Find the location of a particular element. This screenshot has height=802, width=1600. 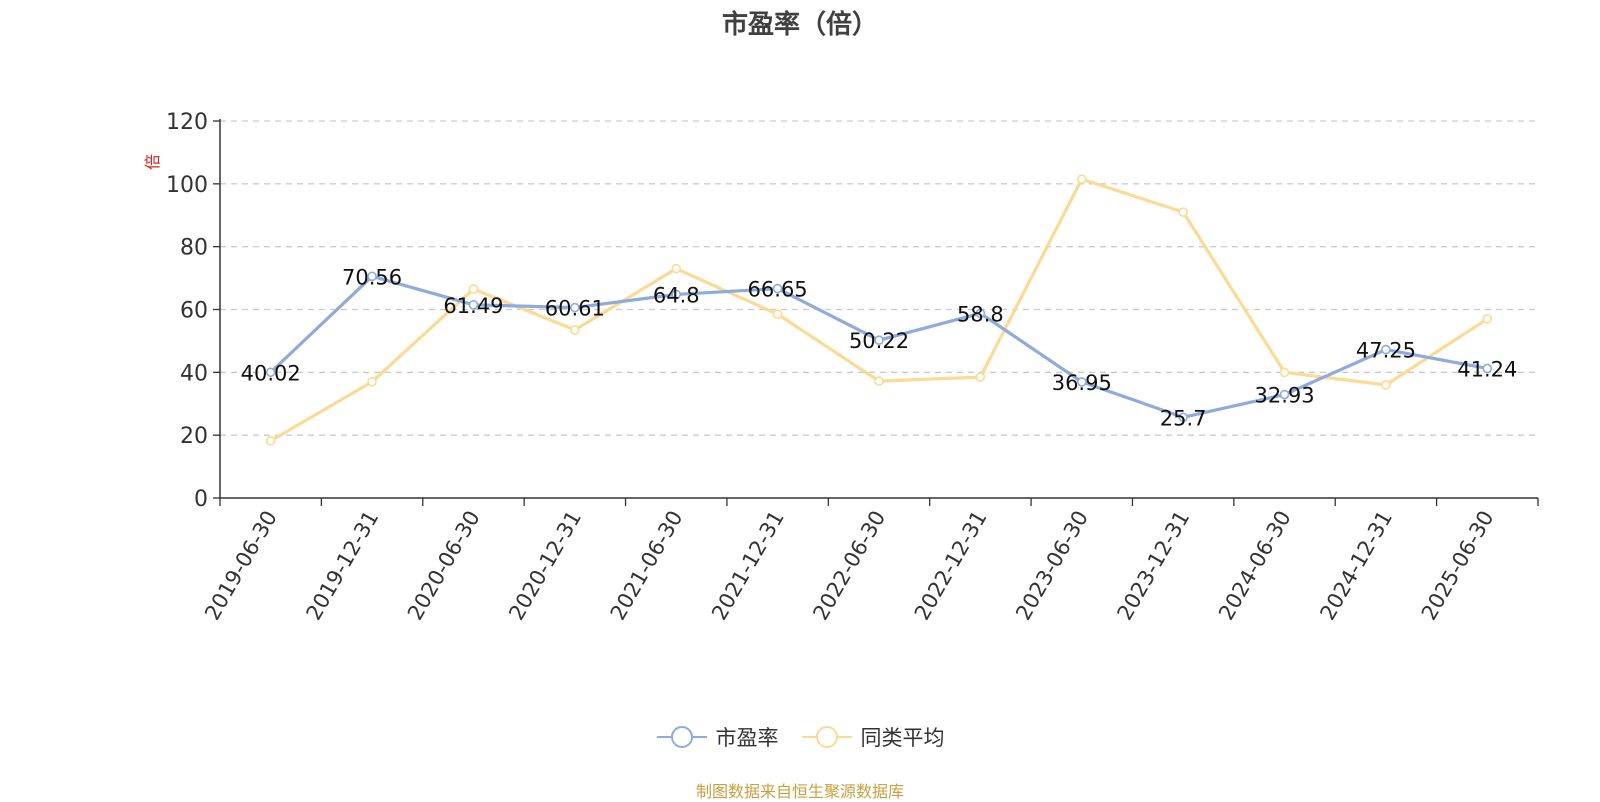

data-label: 70.56 is located at coordinates (372, 277).